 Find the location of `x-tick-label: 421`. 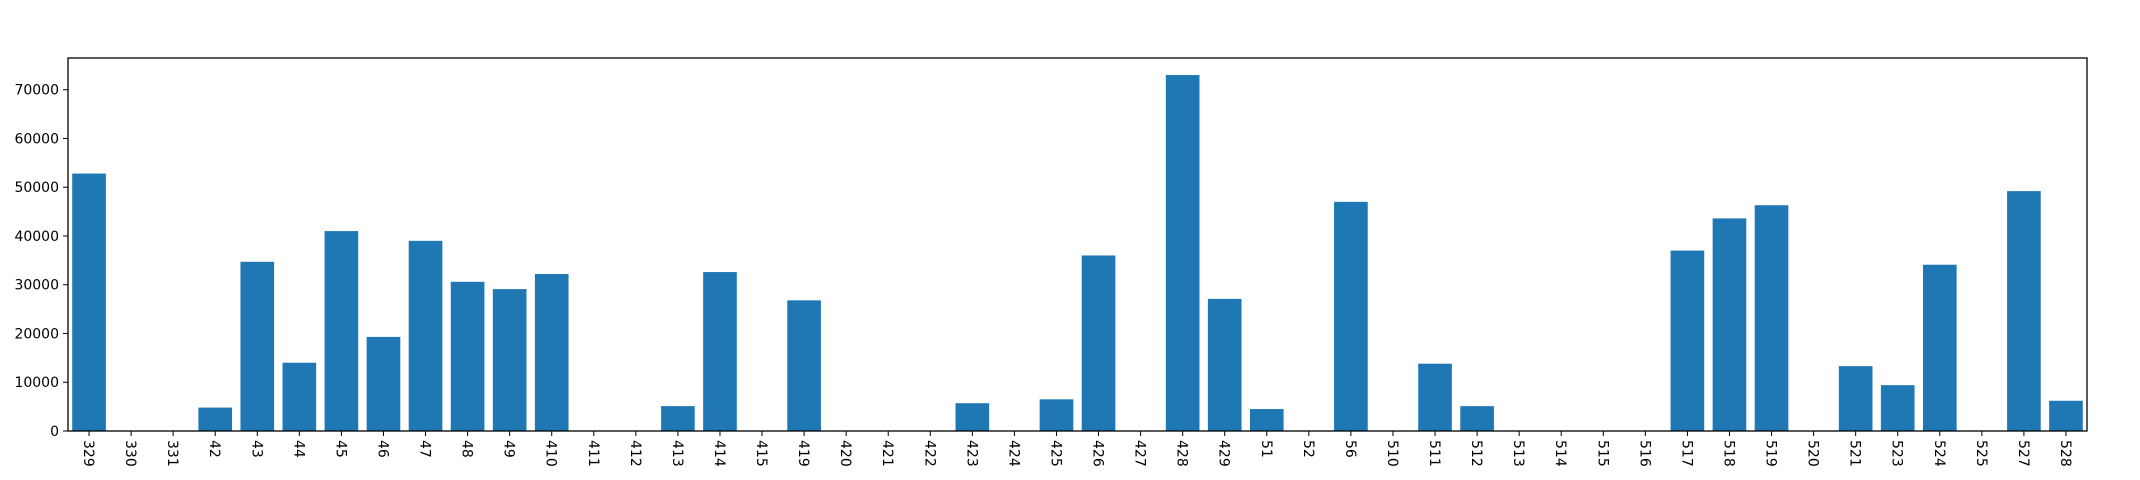

x-tick-label: 421 is located at coordinates (887, 453).